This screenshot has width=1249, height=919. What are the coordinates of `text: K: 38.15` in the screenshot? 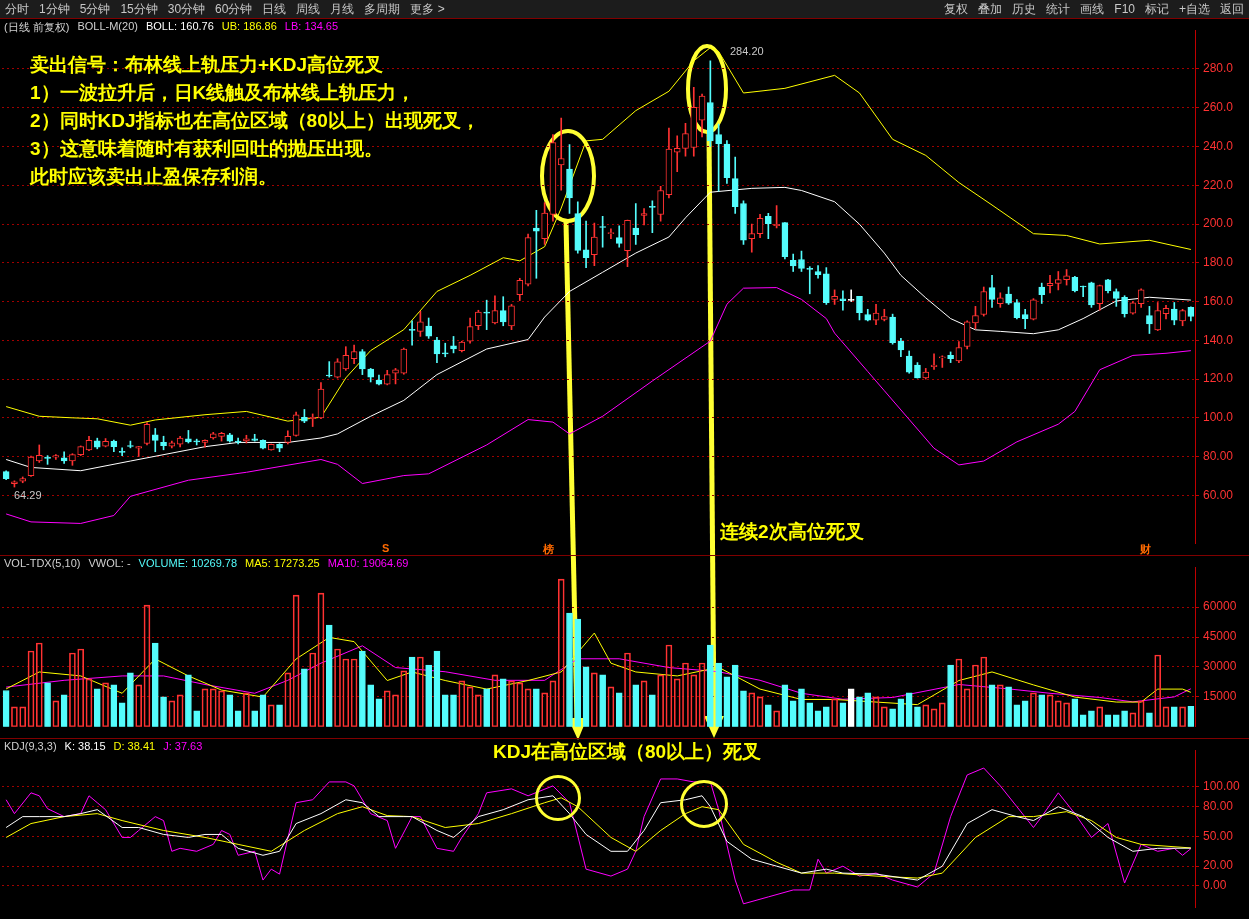 It's located at (85, 746).